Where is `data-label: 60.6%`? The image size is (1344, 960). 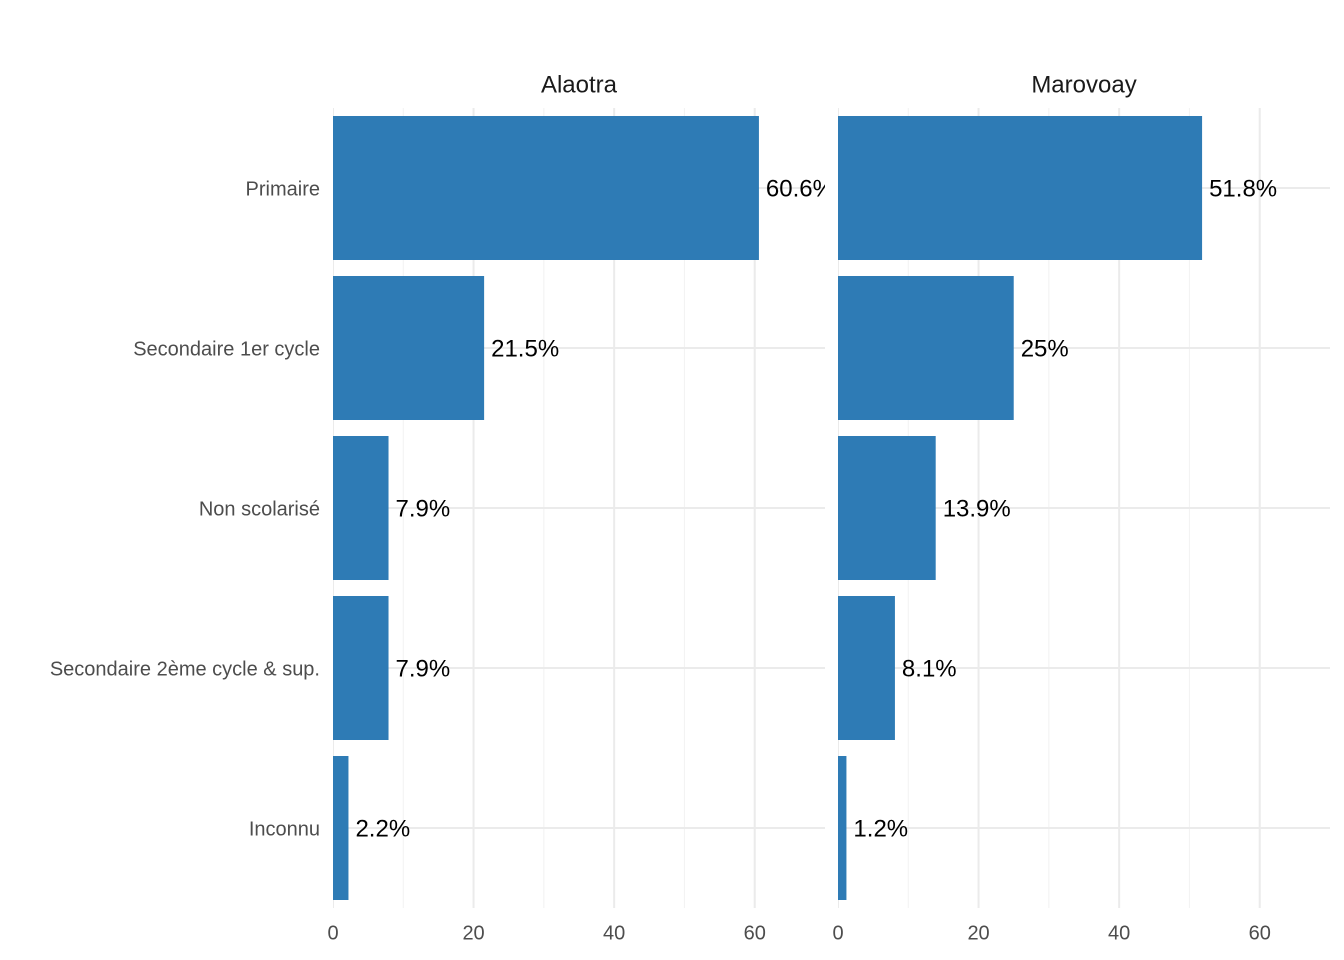
data-label: 60.6% is located at coordinates (800, 188).